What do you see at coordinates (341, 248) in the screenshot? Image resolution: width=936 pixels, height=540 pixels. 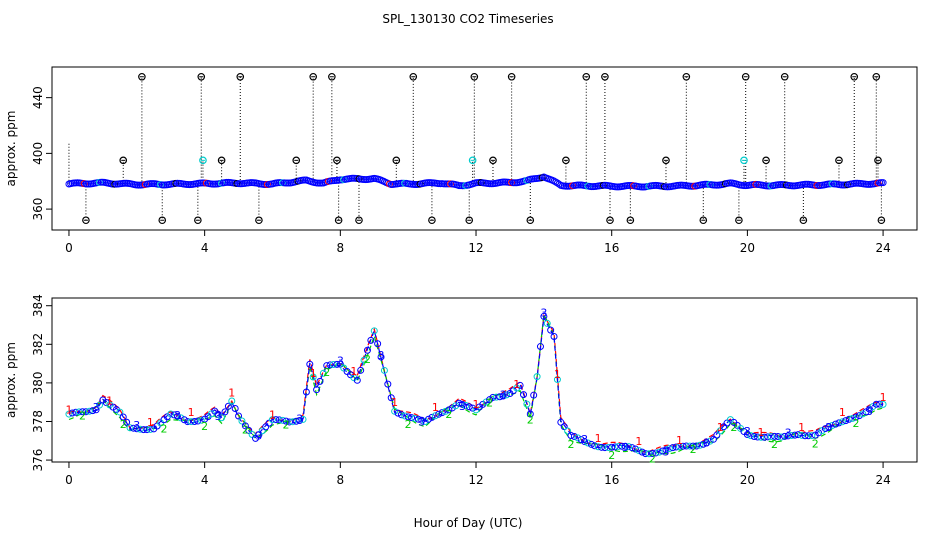 I see `x-tick-label: 8` at bounding box center [341, 248].